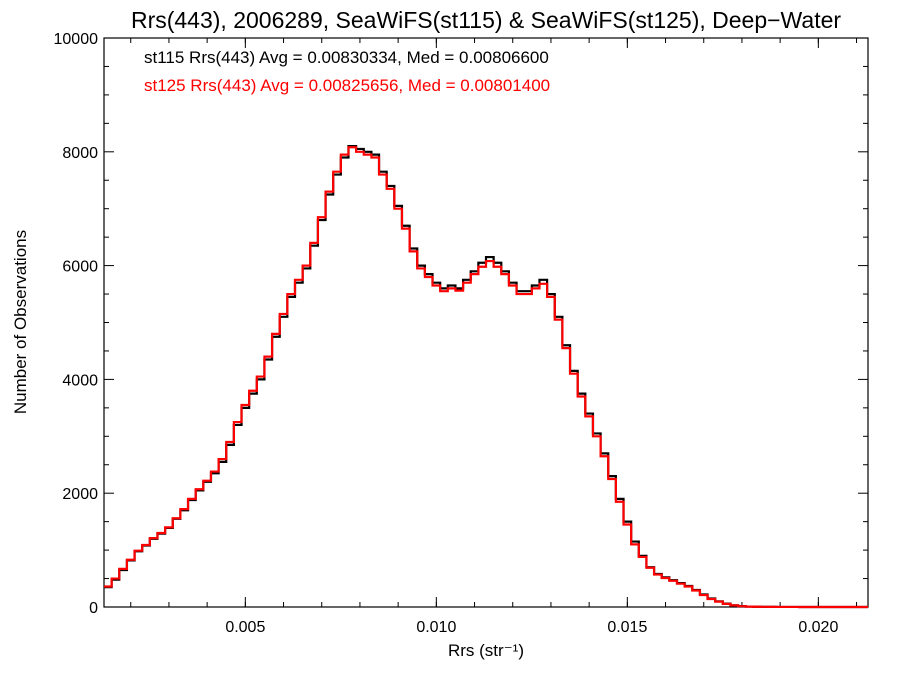  I want to click on y-tick-label: 4000, so click(80, 380).